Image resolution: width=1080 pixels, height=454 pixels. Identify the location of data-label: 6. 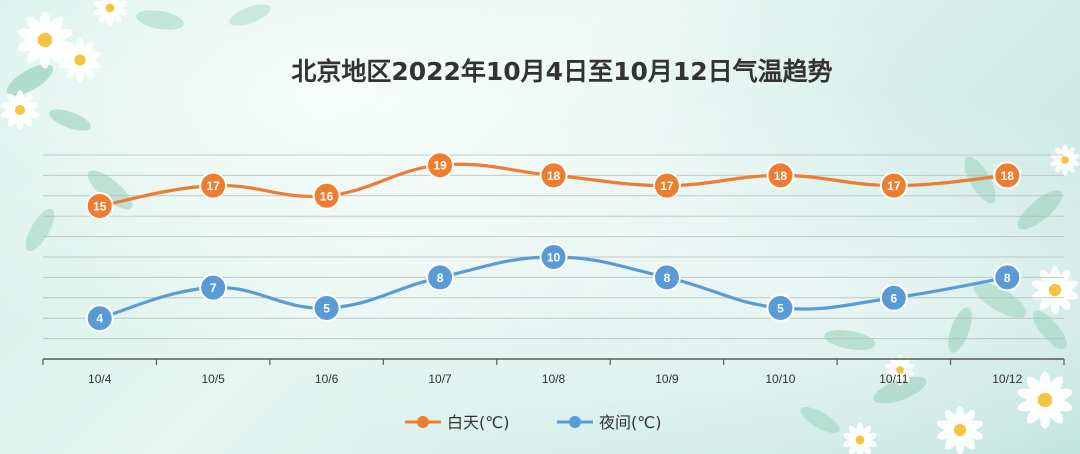
(893, 298).